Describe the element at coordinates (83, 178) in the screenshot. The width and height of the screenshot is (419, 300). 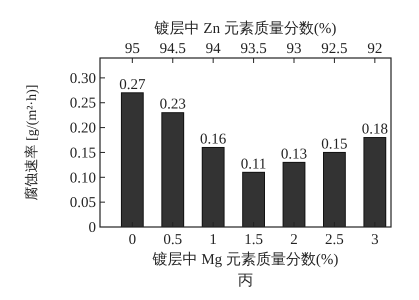
I see `y-tick-label: 0.10` at that location.